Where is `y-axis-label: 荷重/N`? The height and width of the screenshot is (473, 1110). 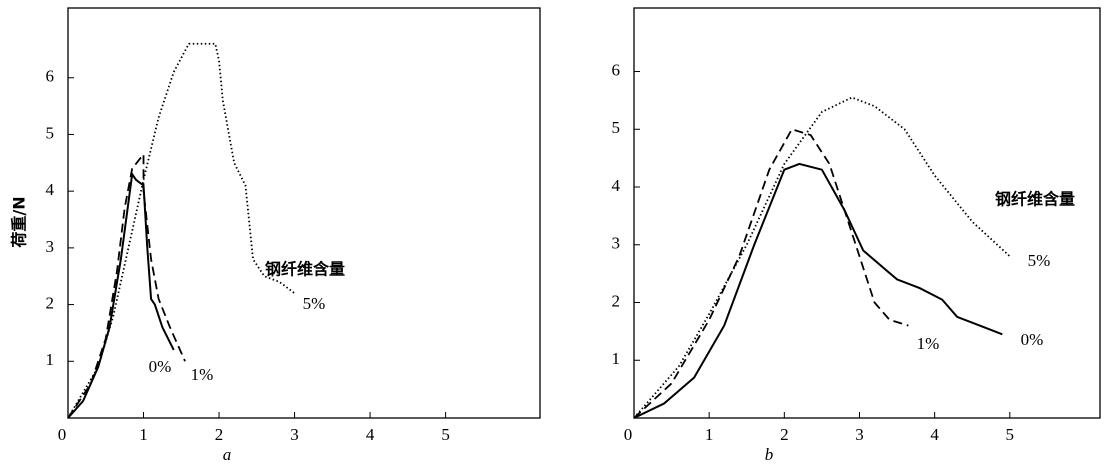
y-axis-label: 荷重/N is located at coordinates (19, 221).